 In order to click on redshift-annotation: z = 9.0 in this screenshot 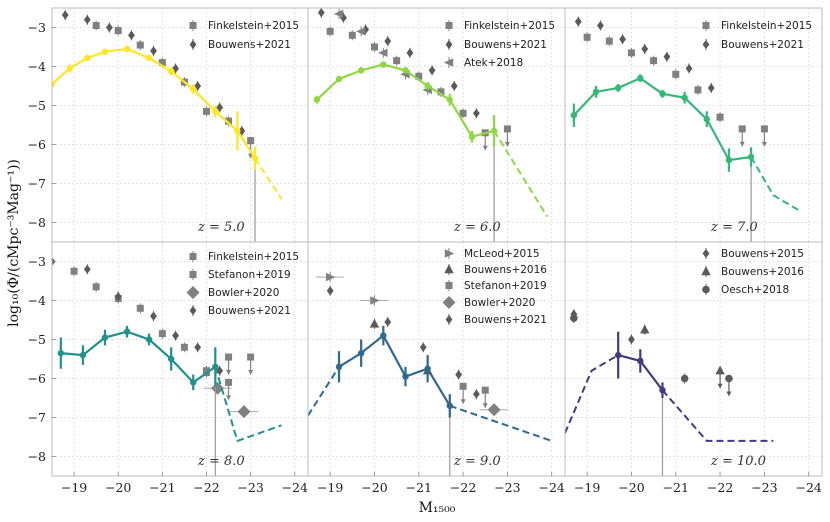, I will do `click(477, 461)`.